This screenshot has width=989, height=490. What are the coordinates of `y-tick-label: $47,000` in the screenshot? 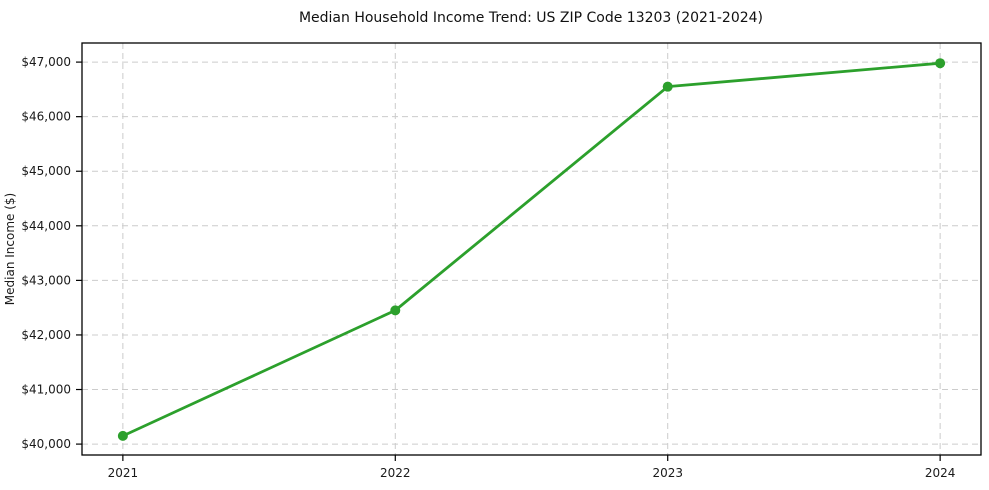 It's located at (46, 62).